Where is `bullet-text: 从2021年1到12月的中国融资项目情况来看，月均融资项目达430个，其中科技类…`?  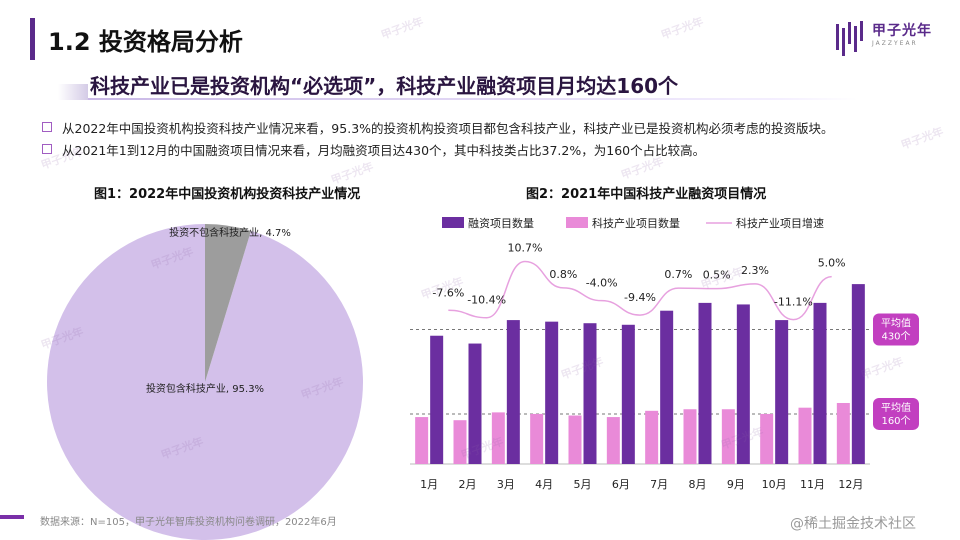 bullet-text: 从2021年1到12月的中国融资项目情况来看，月均融资项目达430个，其中科技类… is located at coordinates (384, 150).